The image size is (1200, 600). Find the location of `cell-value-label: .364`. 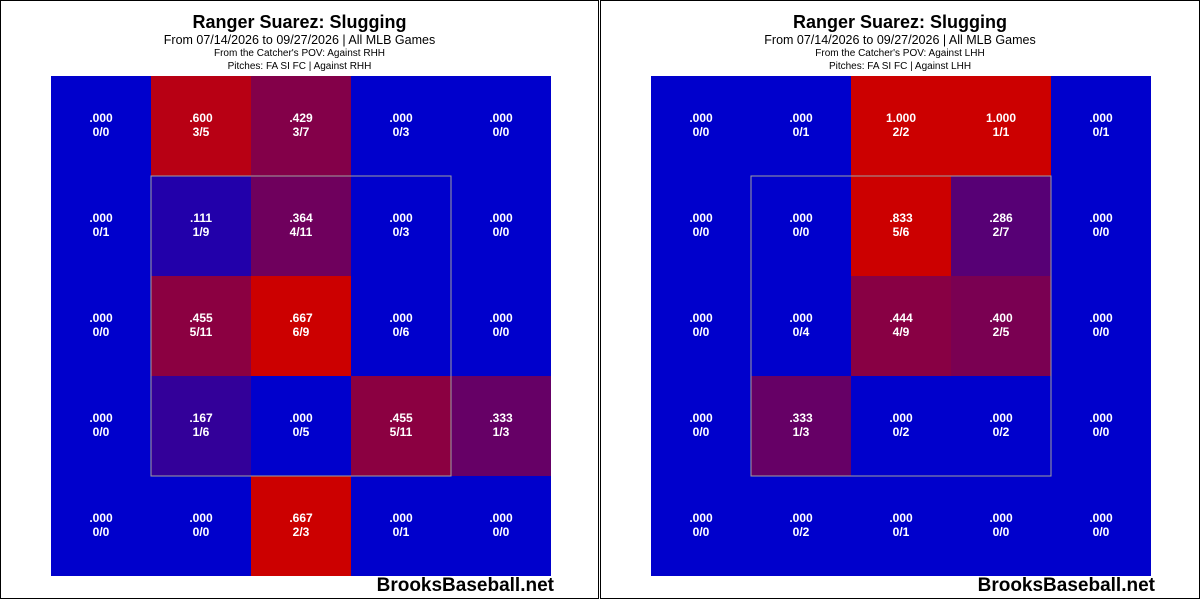

cell-value-label: .364 is located at coordinates (301, 218).